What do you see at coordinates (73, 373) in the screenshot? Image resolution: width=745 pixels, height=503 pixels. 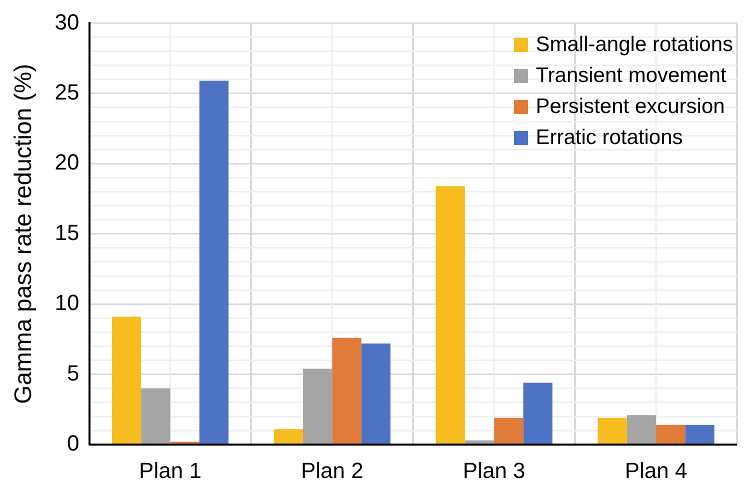 I see `y-tick-label: 5` at bounding box center [73, 373].